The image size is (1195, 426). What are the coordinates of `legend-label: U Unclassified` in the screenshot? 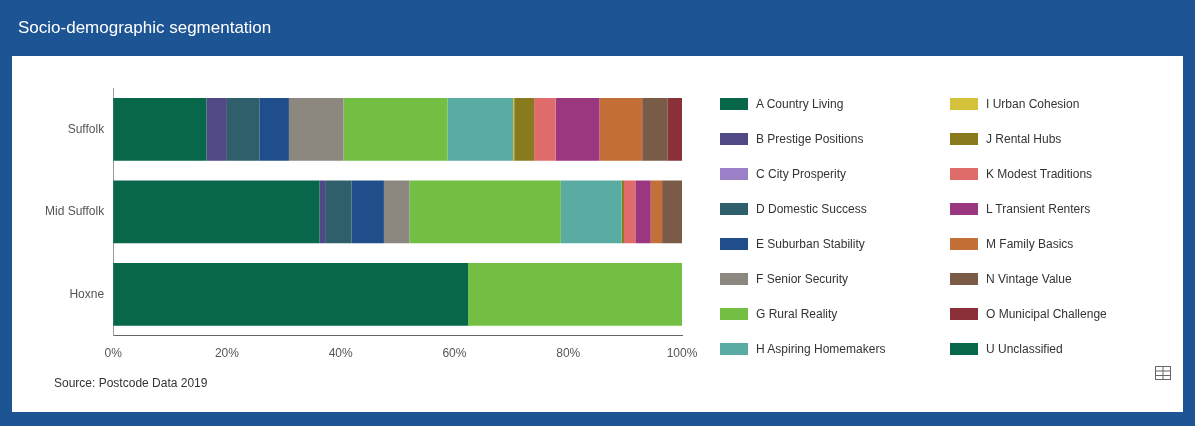 It's located at (1024, 348).